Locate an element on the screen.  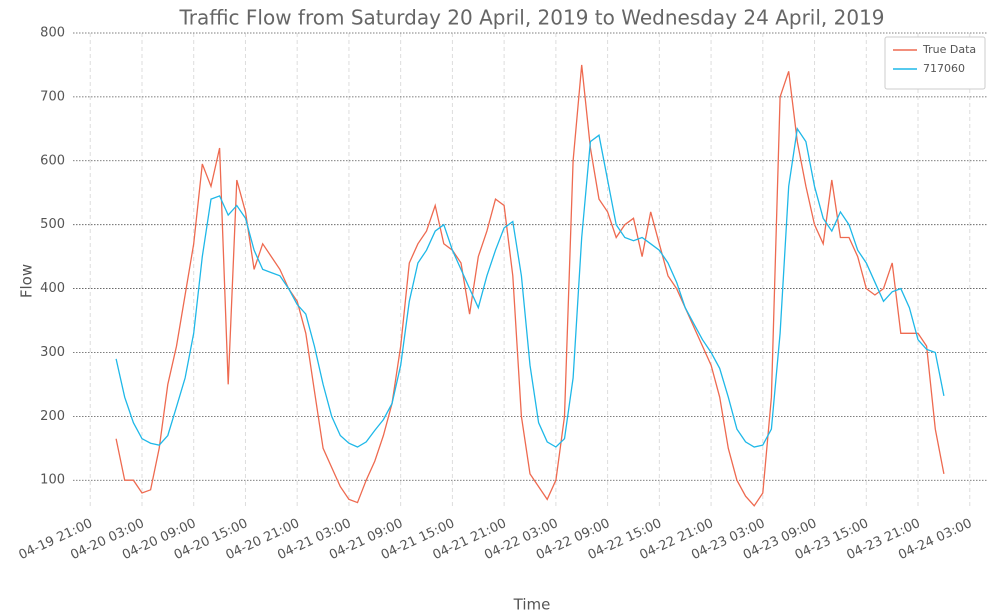
y-tick-label: 700 is located at coordinates (52, 96).